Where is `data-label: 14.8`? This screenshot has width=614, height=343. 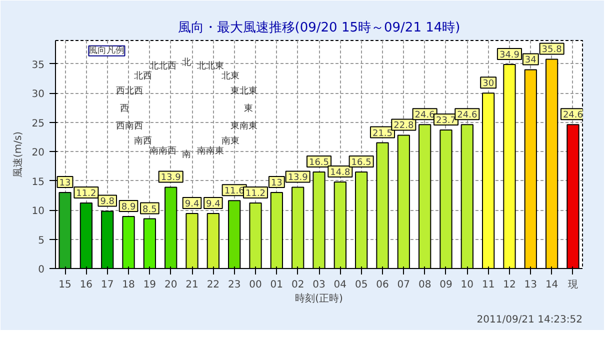
data-label: 14.8 is located at coordinates (340, 173).